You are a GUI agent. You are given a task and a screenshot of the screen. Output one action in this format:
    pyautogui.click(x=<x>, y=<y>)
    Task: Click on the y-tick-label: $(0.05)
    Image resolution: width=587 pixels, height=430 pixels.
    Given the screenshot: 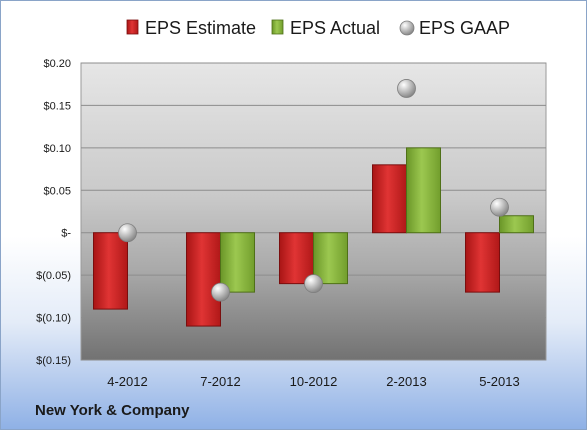 What is the action you would take?
    pyautogui.click(x=53, y=276)
    